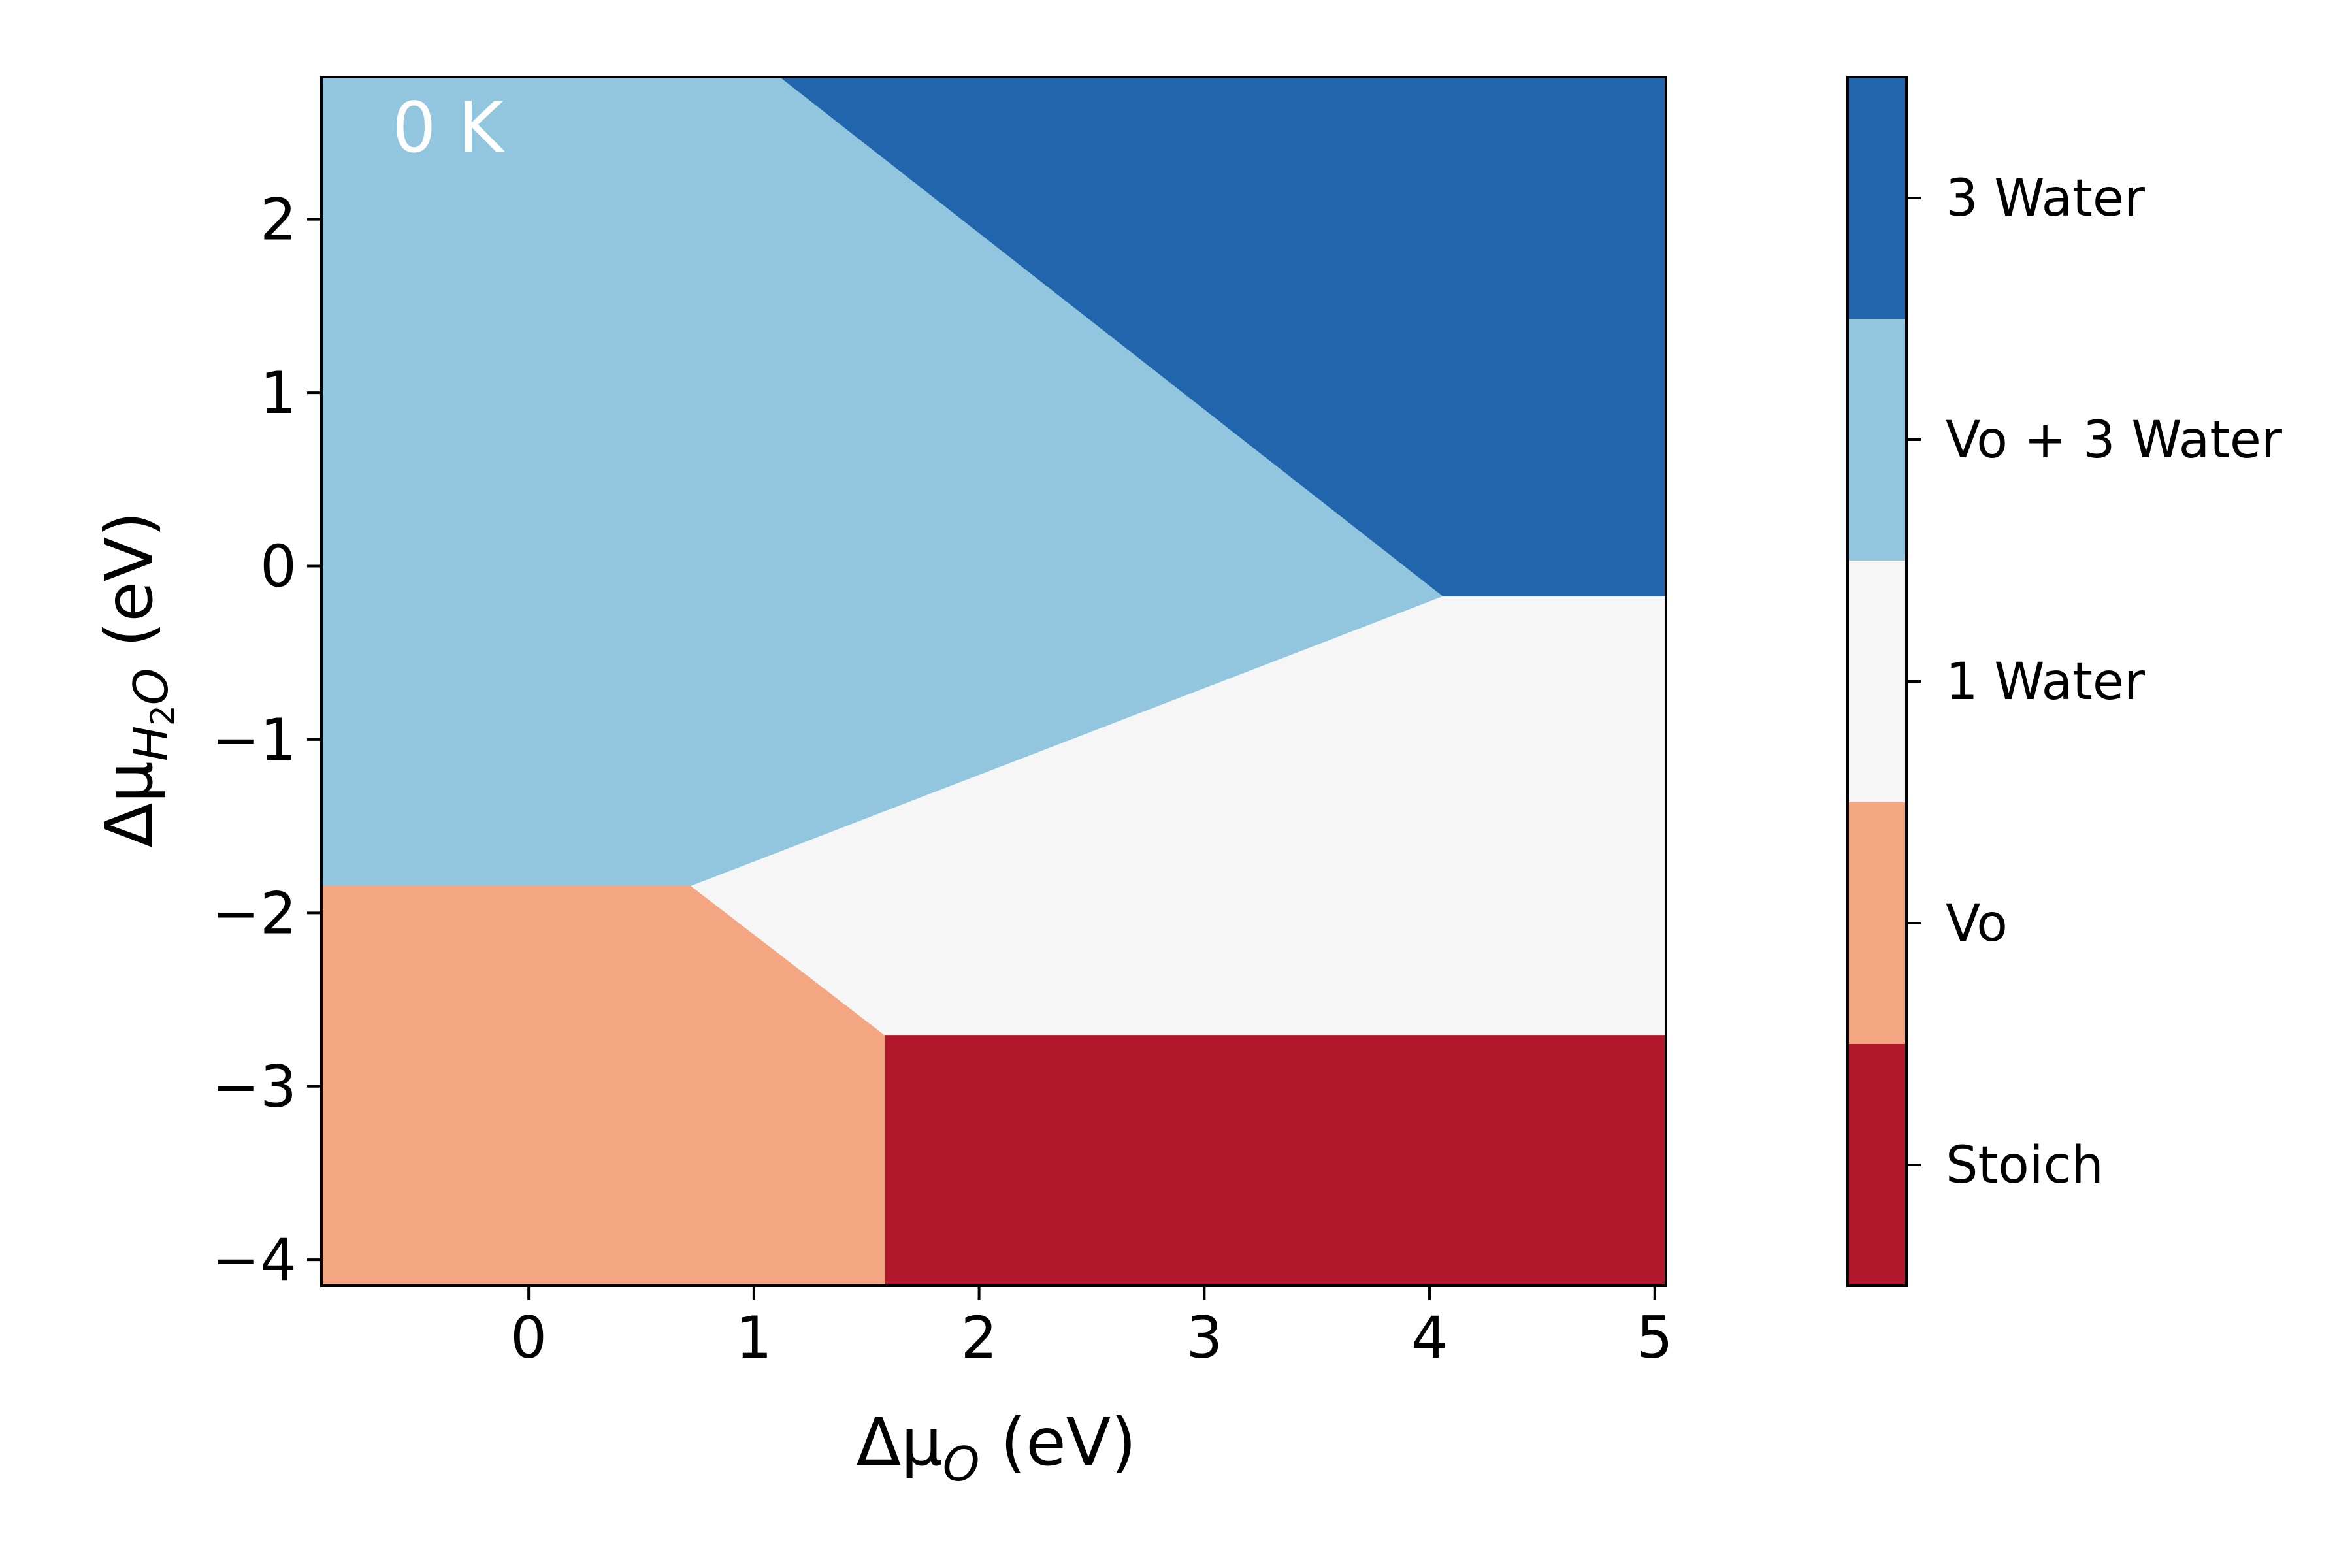 This screenshot has width=2352, height=1568. Describe the element at coordinates (129, 590) in the screenshot. I see `y-axis-unit: (eV)` at that location.